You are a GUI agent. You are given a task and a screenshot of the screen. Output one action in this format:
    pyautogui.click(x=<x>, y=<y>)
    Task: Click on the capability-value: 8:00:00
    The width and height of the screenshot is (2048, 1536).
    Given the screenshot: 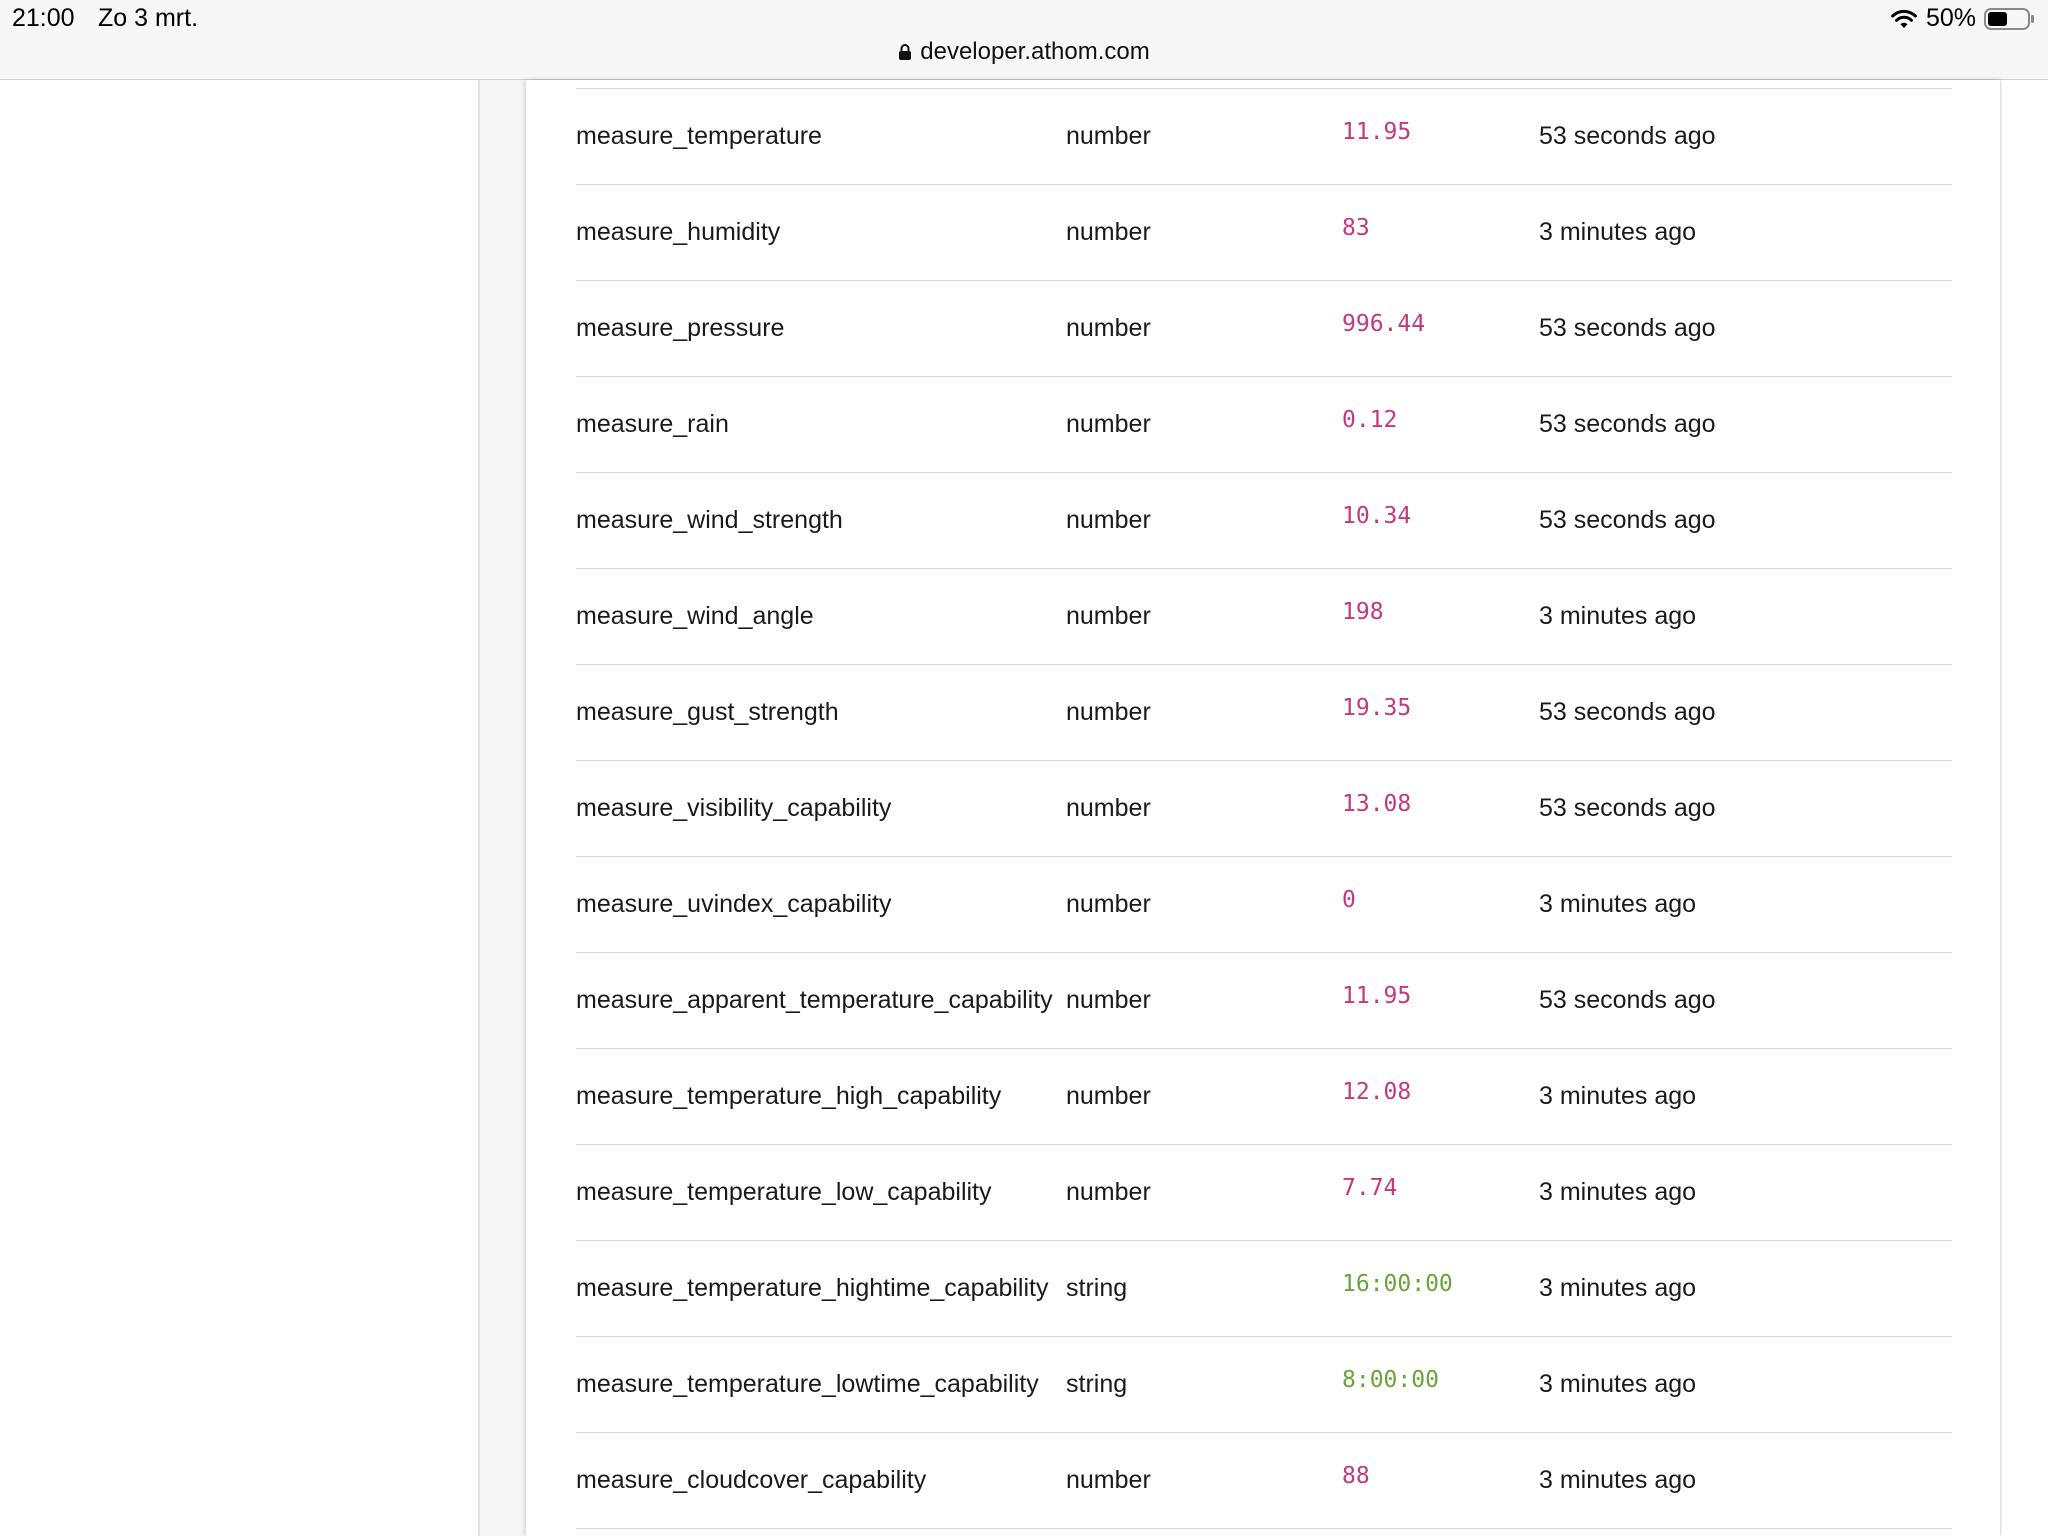 What is the action you would take?
    pyautogui.click(x=1390, y=1380)
    